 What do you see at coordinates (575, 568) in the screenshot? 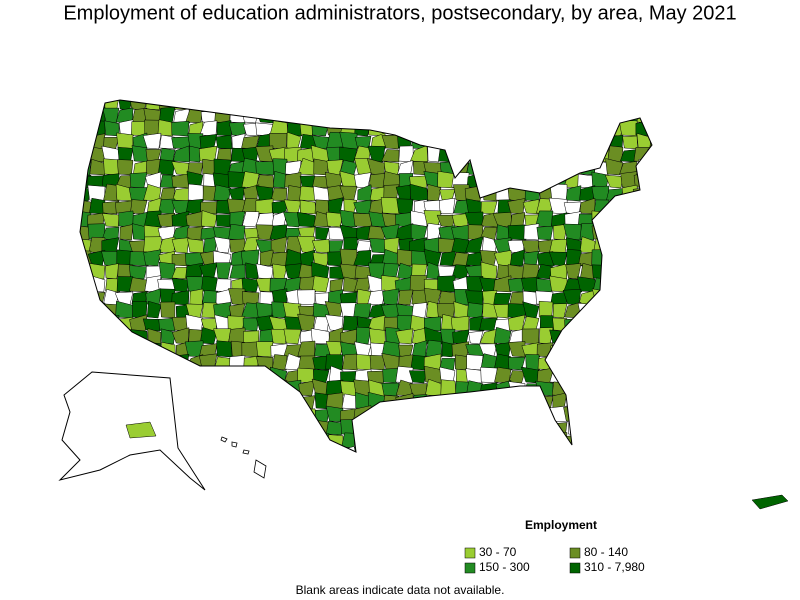
I see `legend-swatch` at bounding box center [575, 568].